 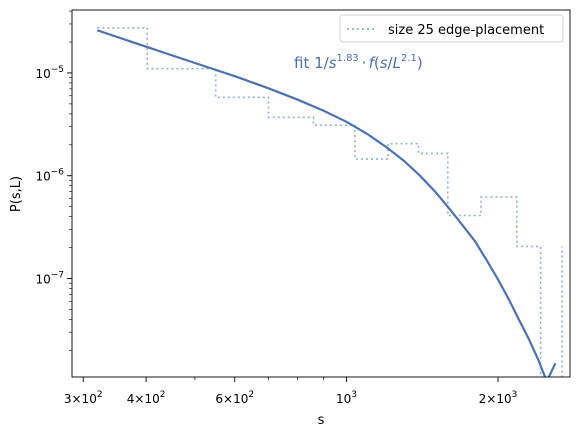 I want to click on annotation-f: f, so click(x=373, y=63).